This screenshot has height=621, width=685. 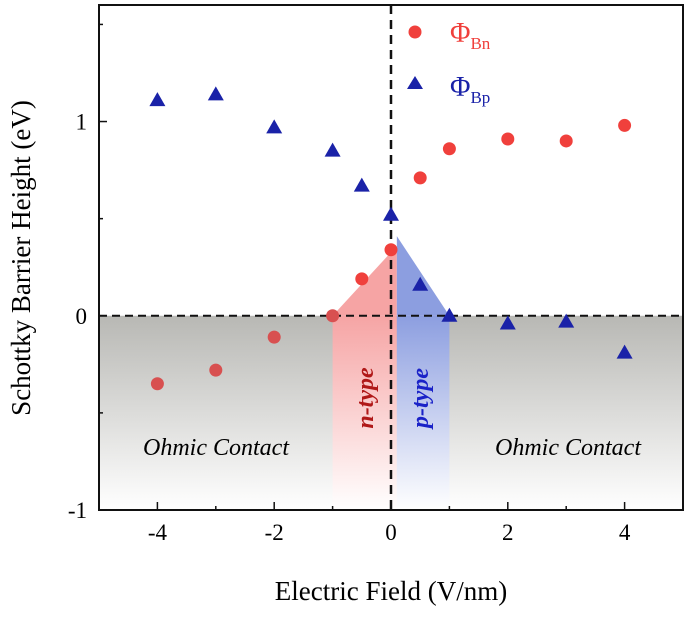 What do you see at coordinates (216, 448) in the screenshot?
I see `region-label-ohmic-left: Ohmic Contact` at bounding box center [216, 448].